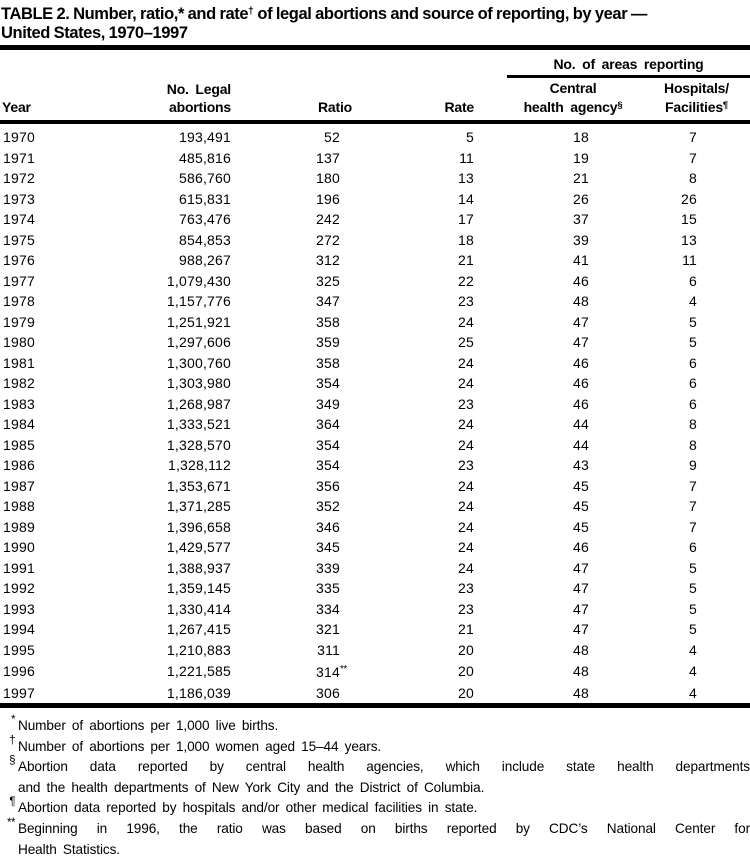 The image size is (750, 860). What do you see at coordinates (328, 485) in the screenshot?
I see `cell-ratio: 356` at bounding box center [328, 485].